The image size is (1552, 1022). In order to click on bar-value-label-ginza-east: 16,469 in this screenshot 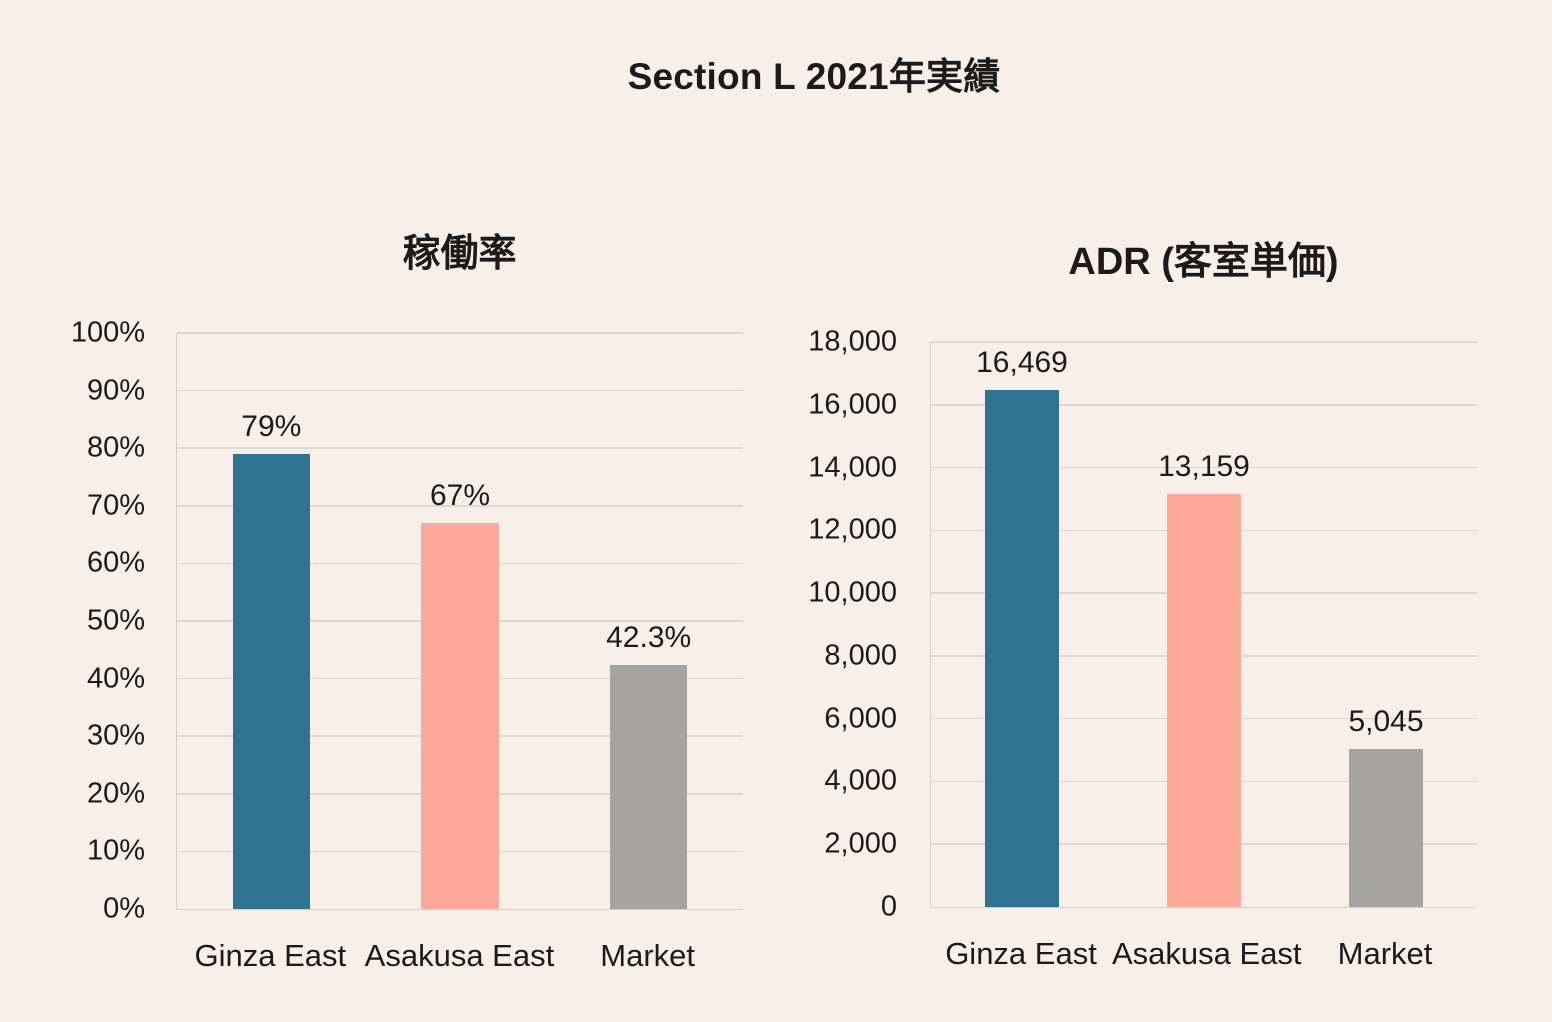, I will do `click(1022, 363)`.